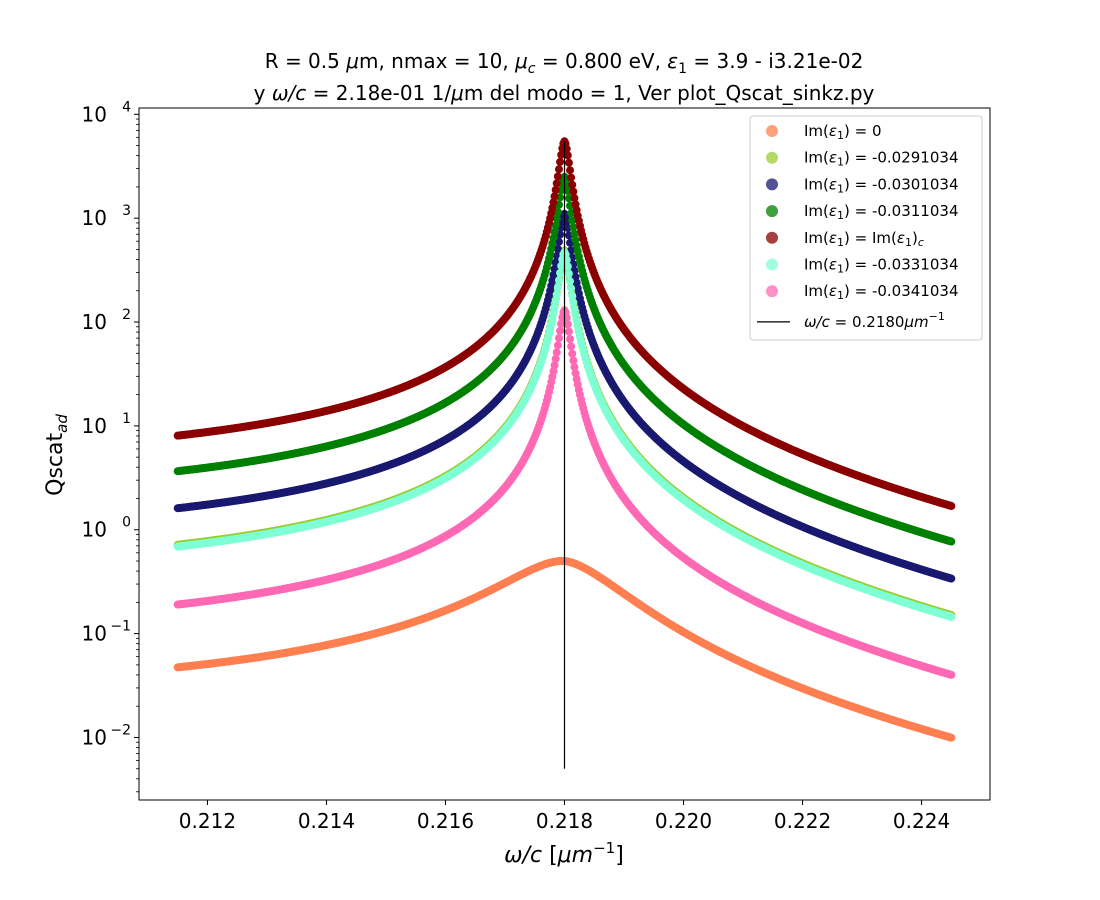 The width and height of the screenshot is (1100, 900). Describe the element at coordinates (126, 523) in the screenshot. I see `y-tick-exponent: 0` at that location.